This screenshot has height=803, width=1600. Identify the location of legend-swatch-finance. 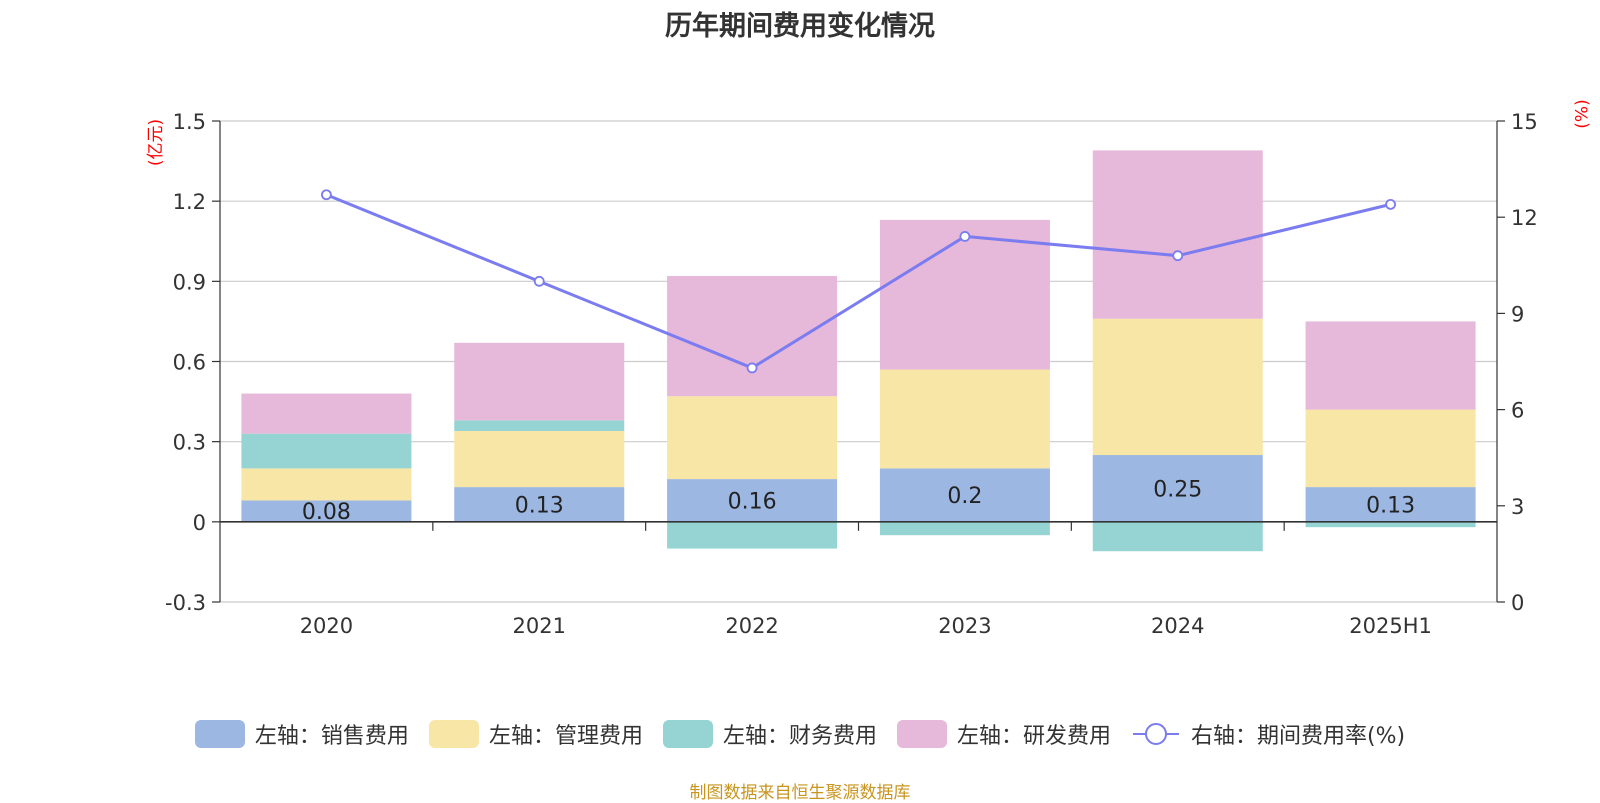
(687, 734).